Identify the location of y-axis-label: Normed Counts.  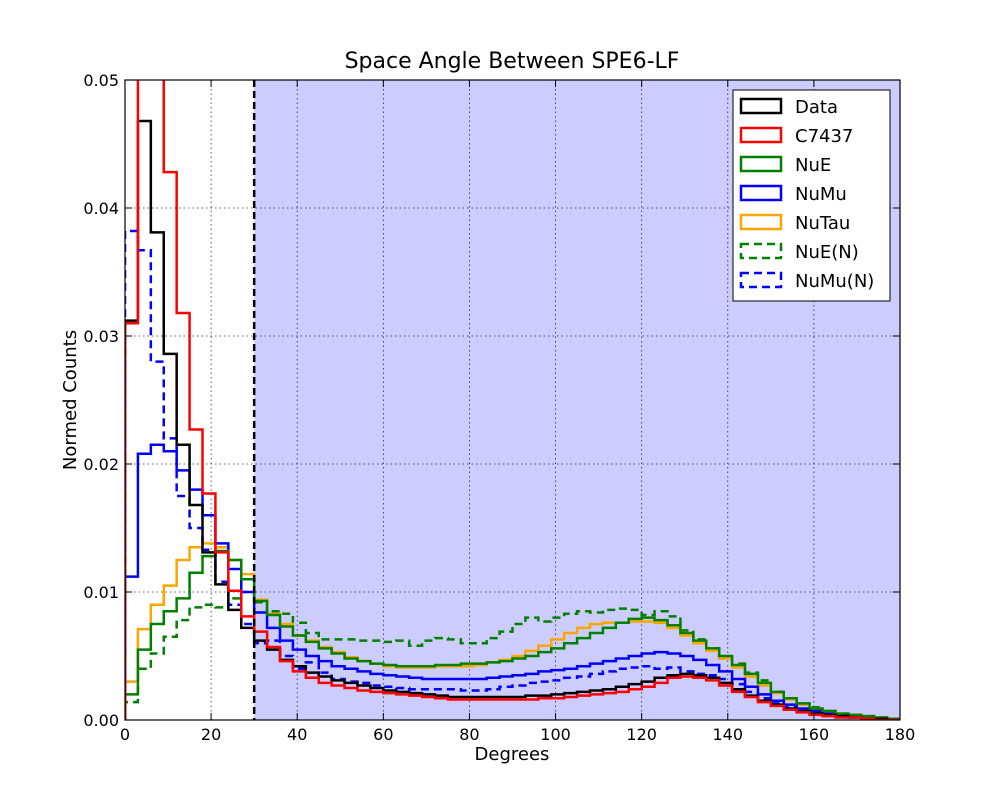
(70, 400).